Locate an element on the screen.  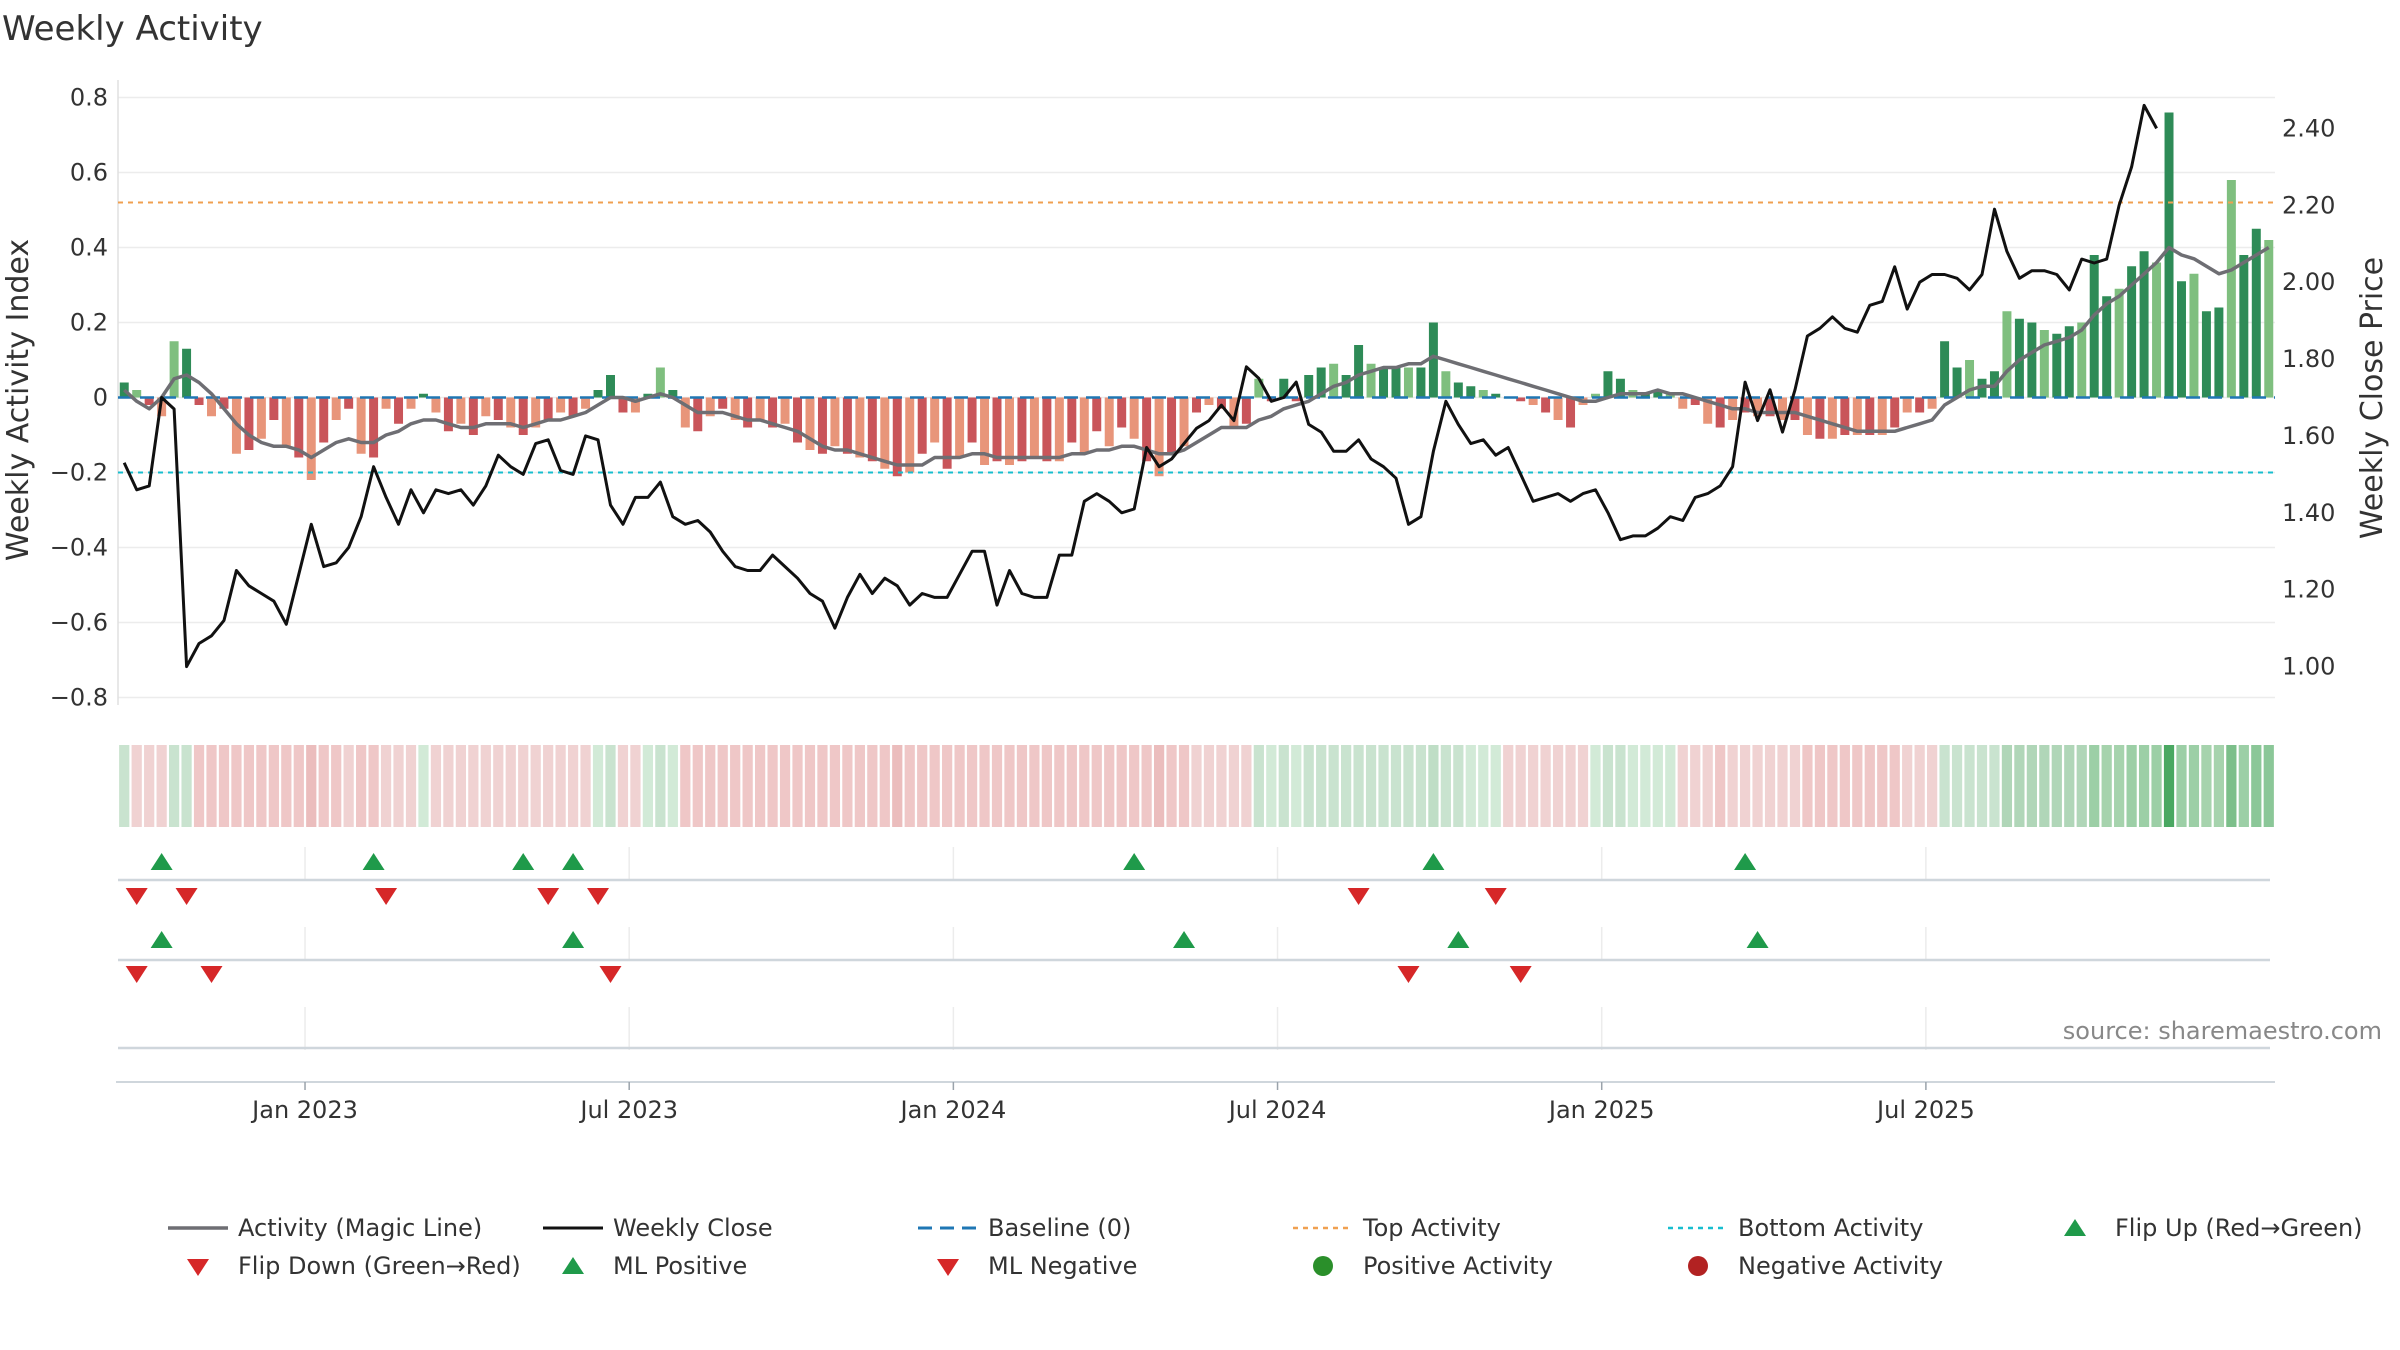
flip-up-marker is located at coordinates (373, 861).